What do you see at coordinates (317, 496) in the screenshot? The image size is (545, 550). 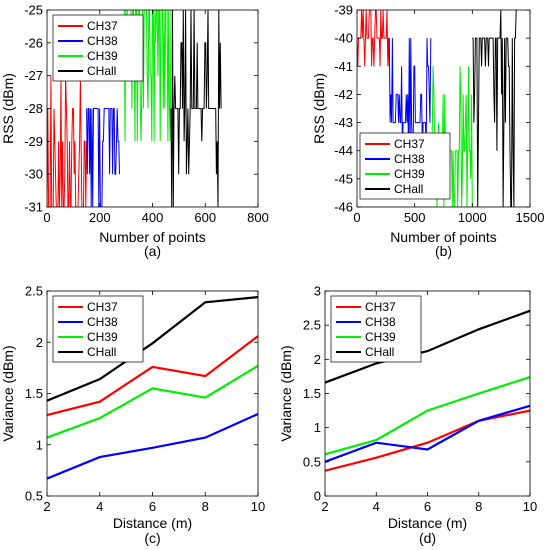 I see `y-tick-label: 0` at bounding box center [317, 496].